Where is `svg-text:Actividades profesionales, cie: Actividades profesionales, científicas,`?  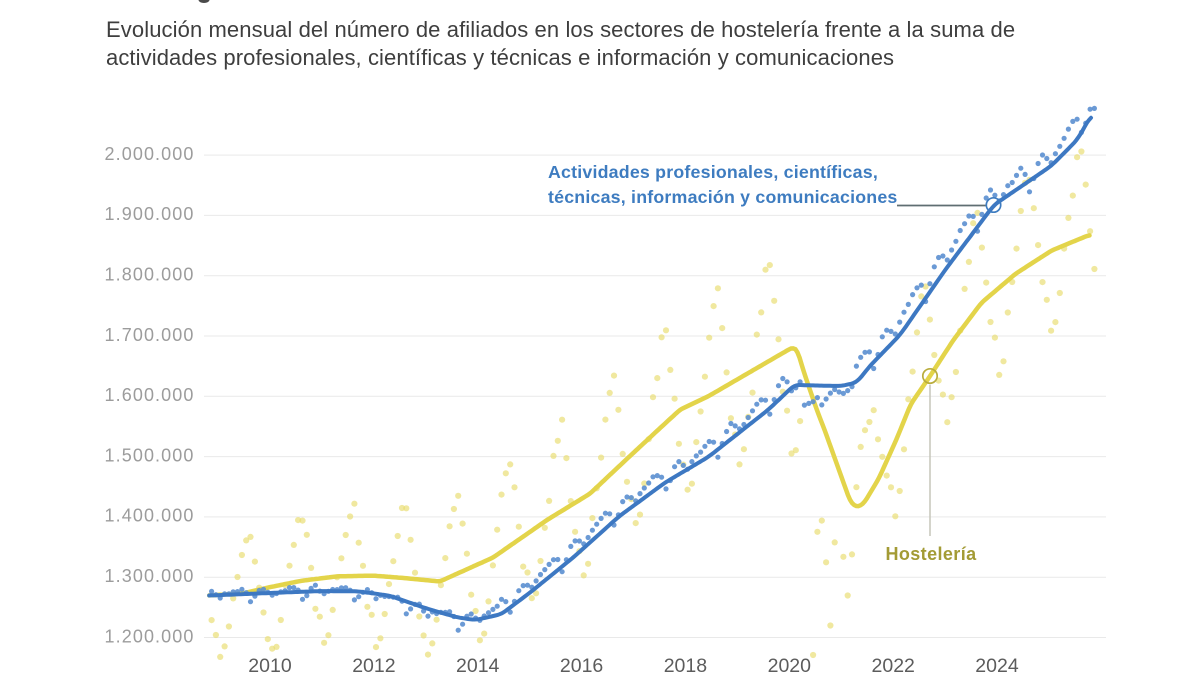 svg-text:Actividades profesionales, cie: Actividades profesionales, científicas, is located at coordinates (713, 172).